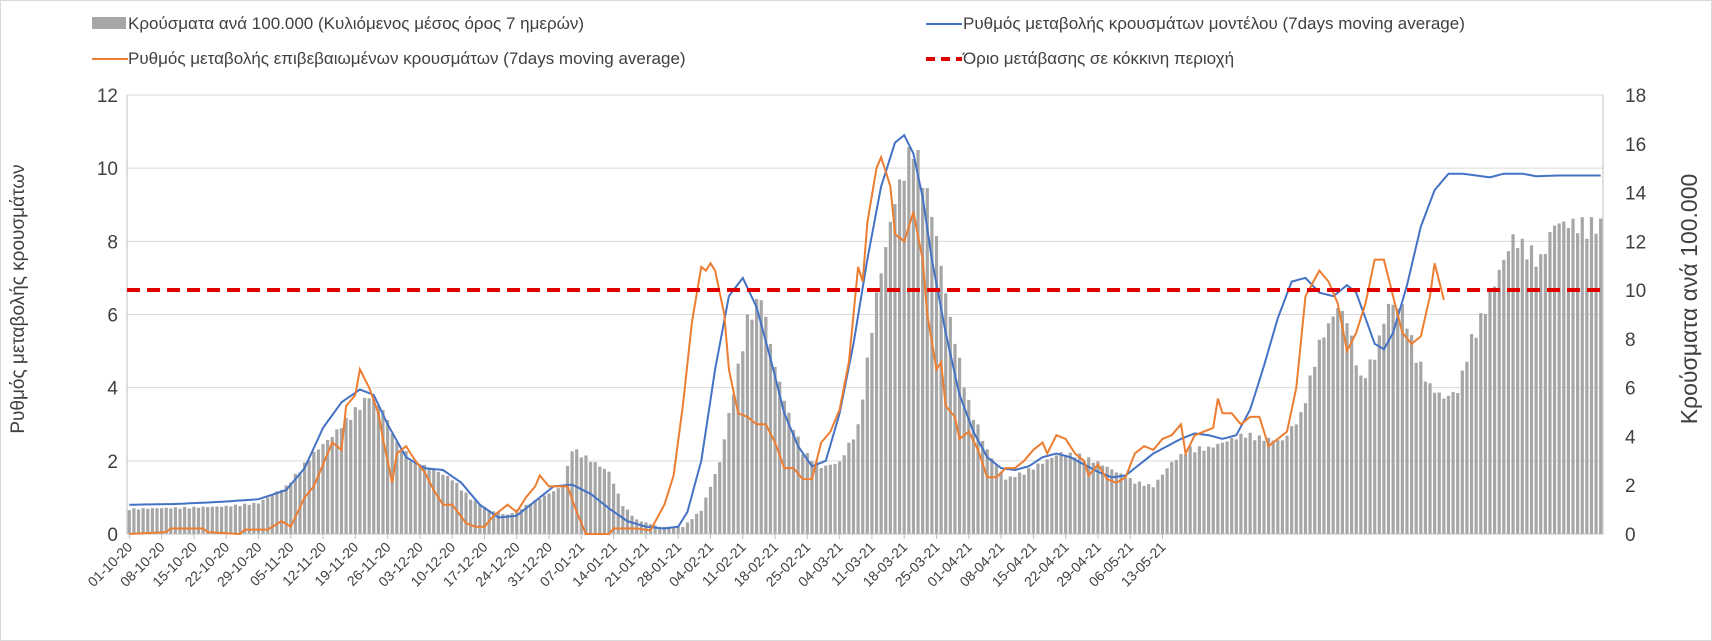 The height and width of the screenshot is (641, 1712). Describe the element at coordinates (112, 316) in the screenshot. I see `left-tick-label: 6` at that location.